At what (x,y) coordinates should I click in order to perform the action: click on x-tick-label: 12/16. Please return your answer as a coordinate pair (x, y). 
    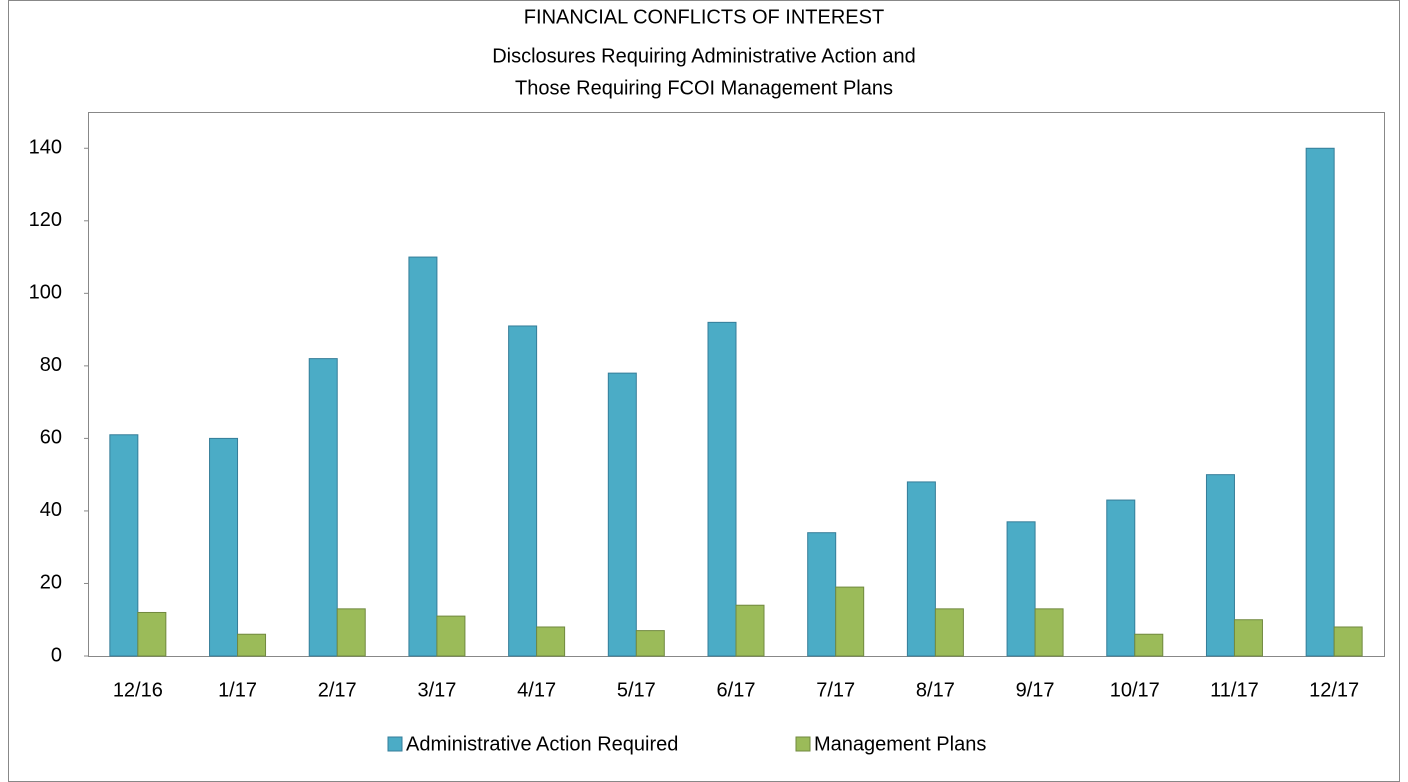
    Looking at the image, I should click on (138, 690).